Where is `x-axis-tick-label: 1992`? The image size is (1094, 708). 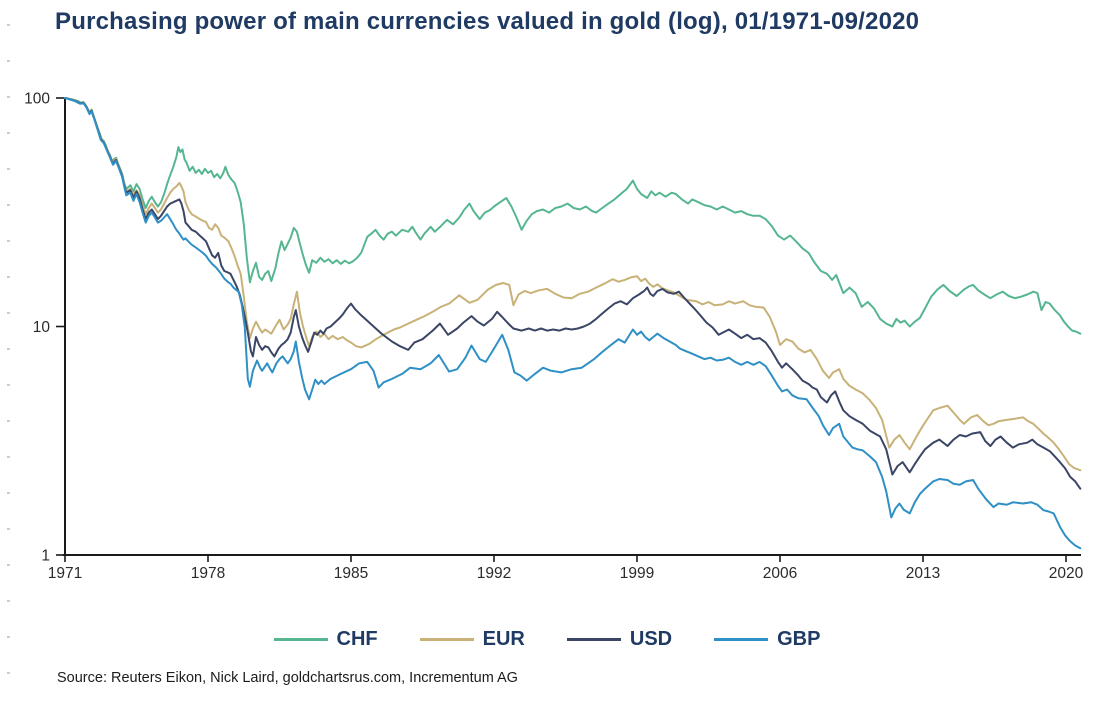 x-axis-tick-label: 1992 is located at coordinates (494, 573).